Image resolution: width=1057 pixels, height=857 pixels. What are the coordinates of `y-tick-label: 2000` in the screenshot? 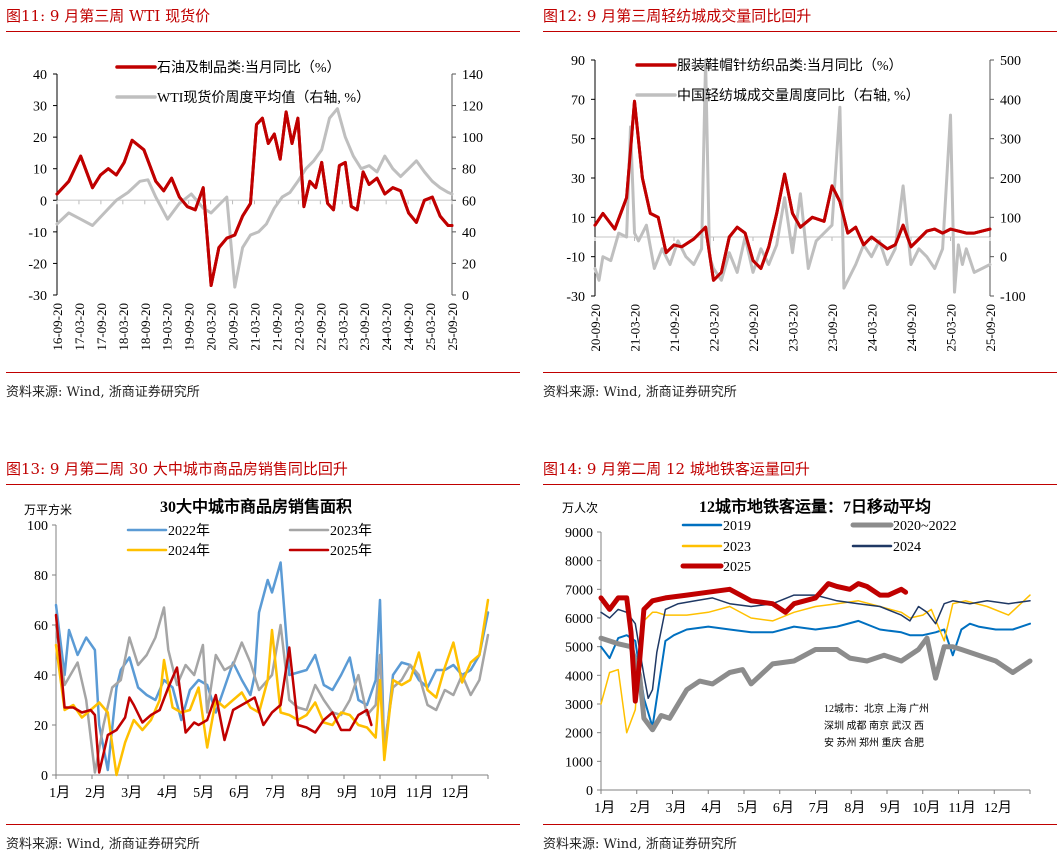 It's located at (579, 734).